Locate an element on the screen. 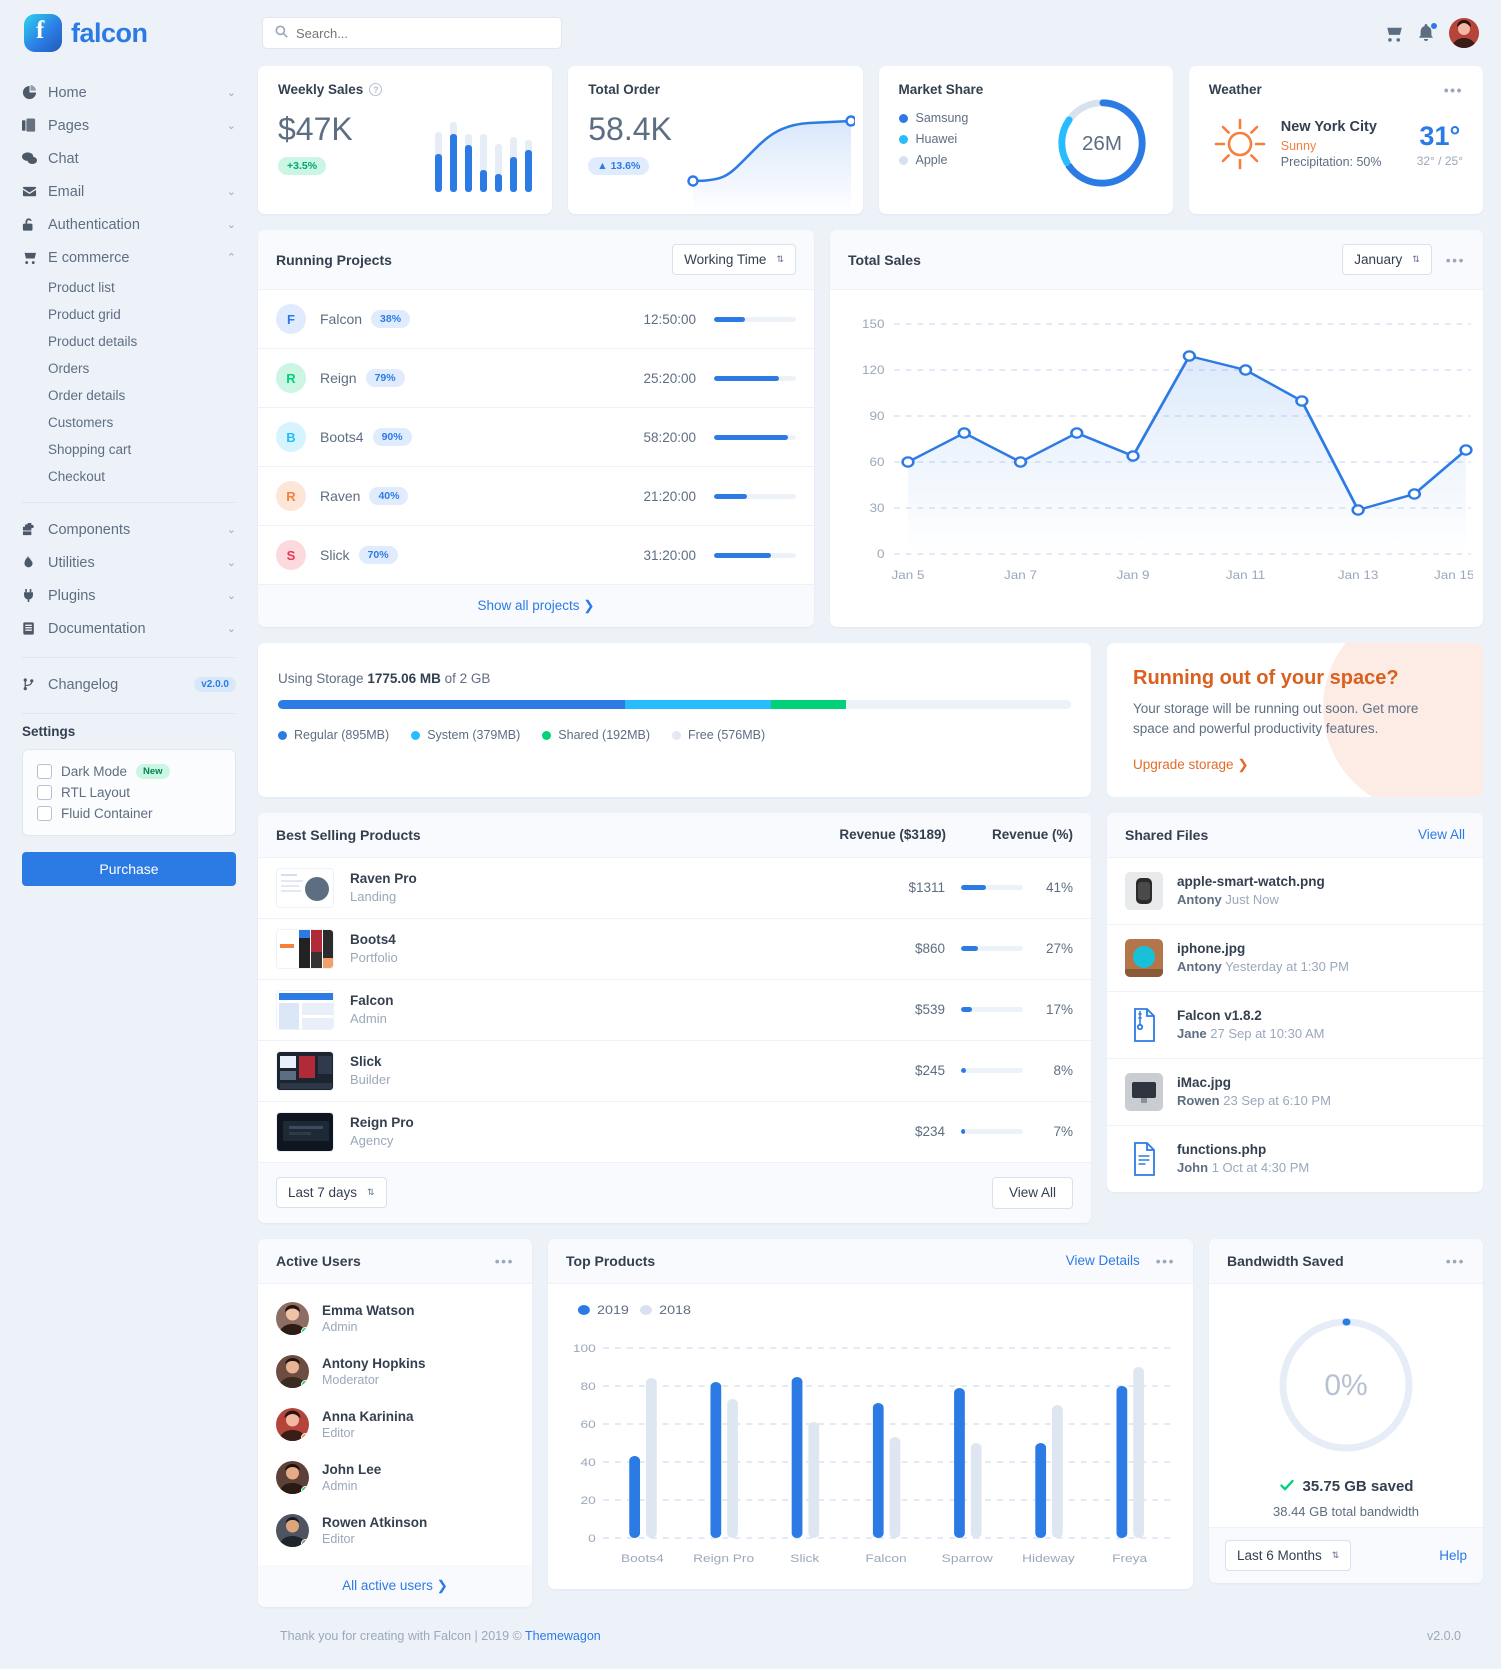  chevron-up-icon: ⌃ is located at coordinates (231, 258).